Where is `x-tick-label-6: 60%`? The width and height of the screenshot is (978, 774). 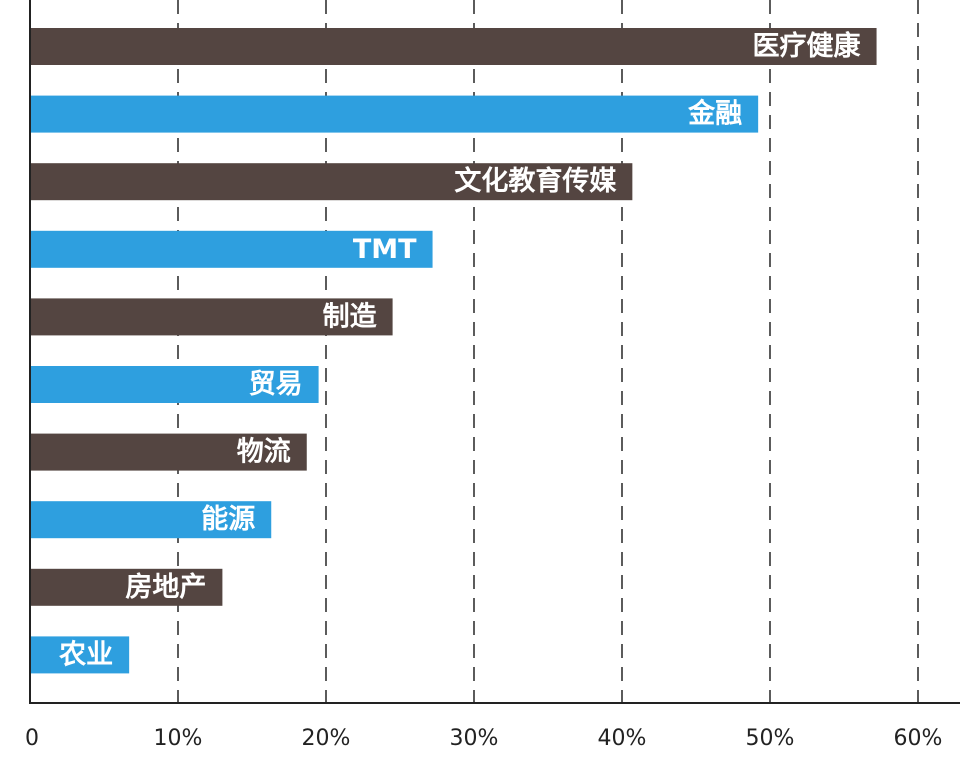
x-tick-label-6: 60% is located at coordinates (918, 738).